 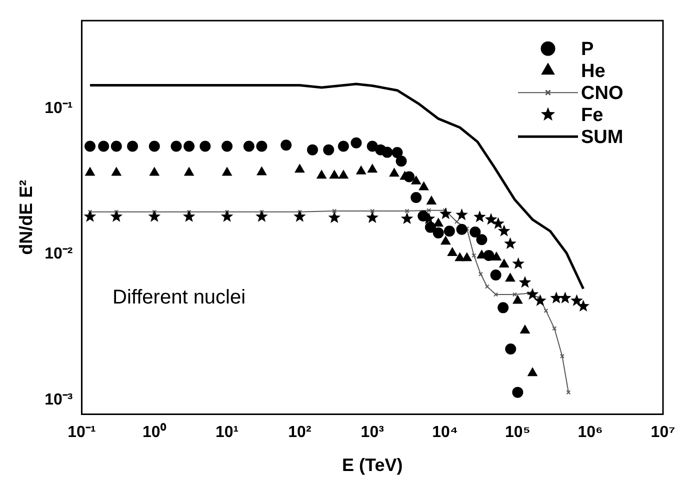 What do you see at coordinates (372, 433) in the screenshot?
I see `x-tick-label: 10³` at bounding box center [372, 433].